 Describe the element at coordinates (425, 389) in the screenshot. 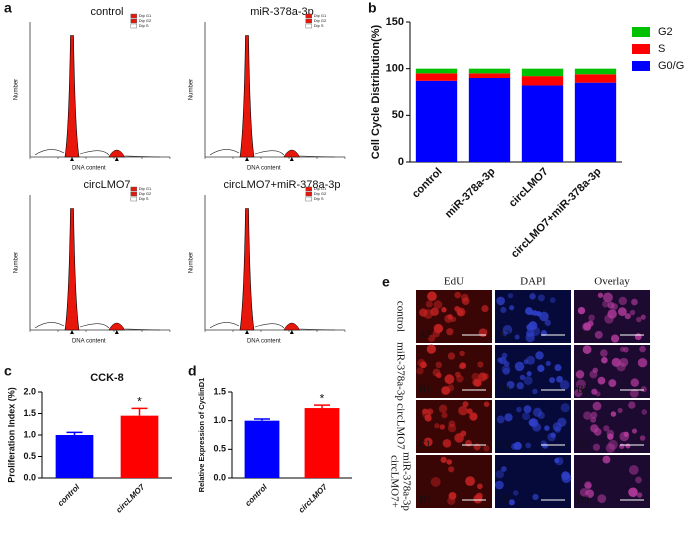

I see `cell-label: B1` at that location.